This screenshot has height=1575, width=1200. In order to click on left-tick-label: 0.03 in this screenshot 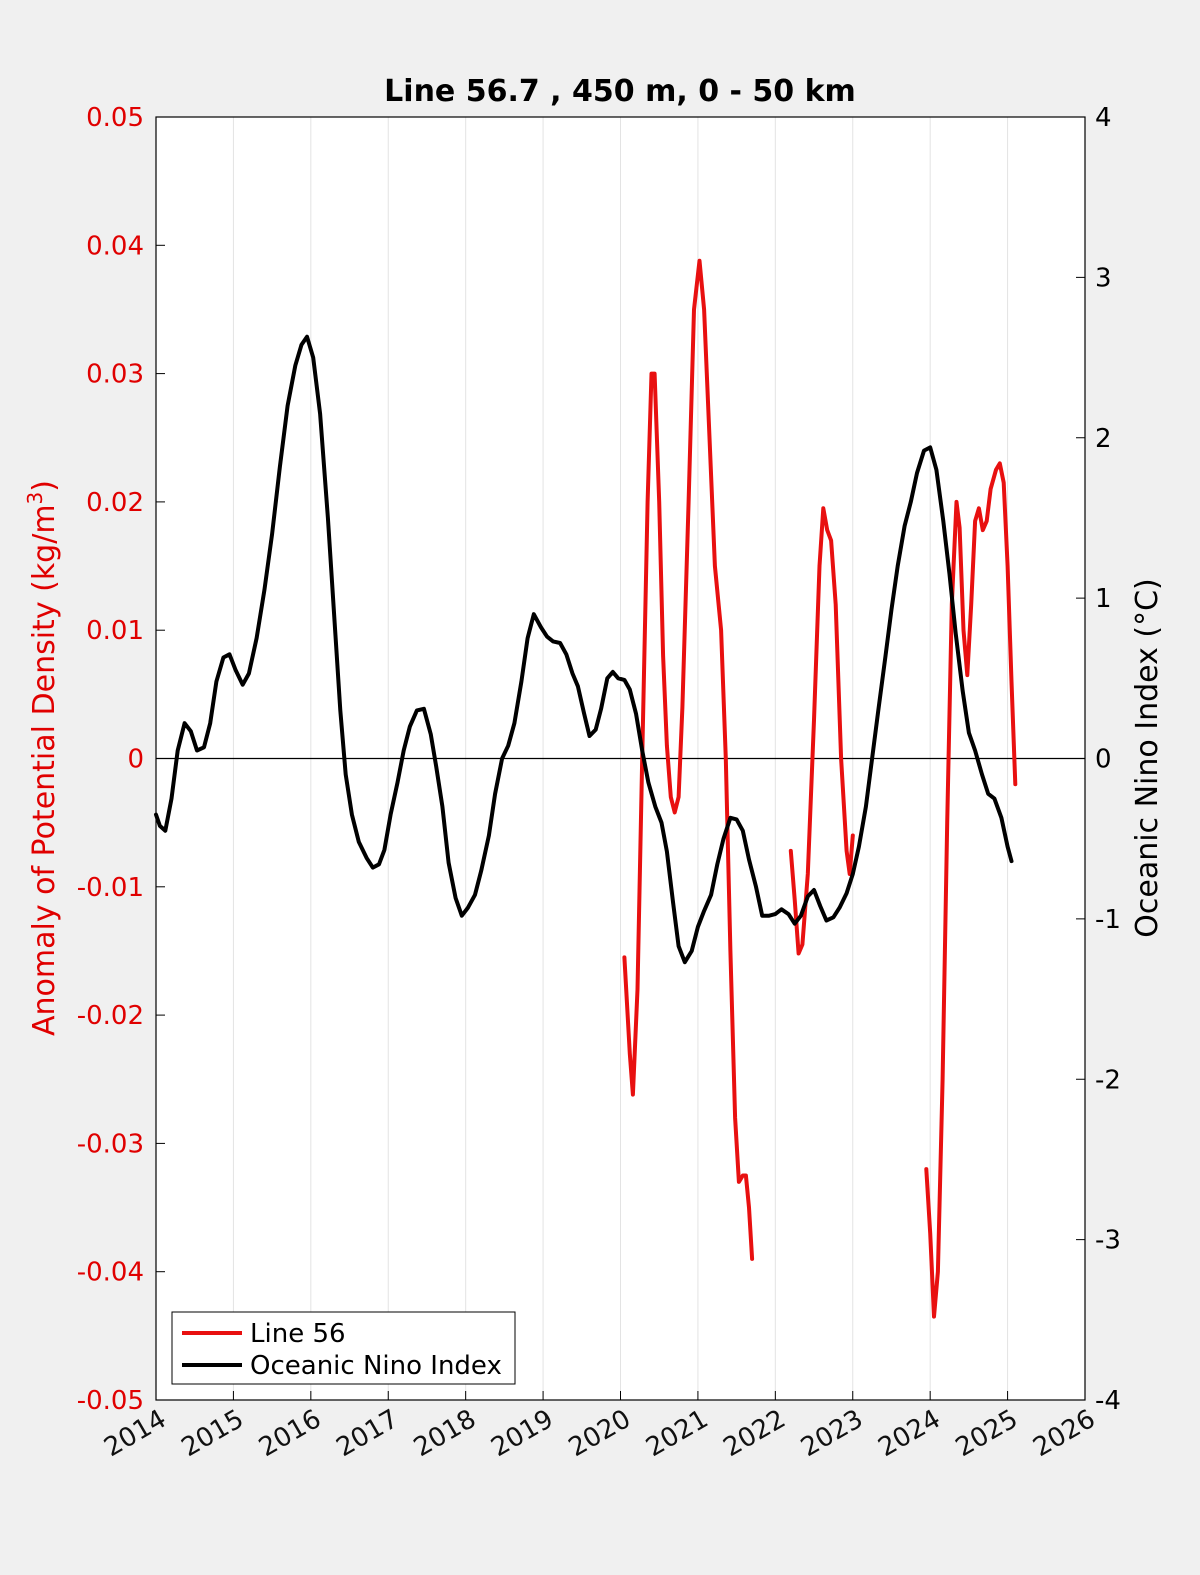, I will do `click(115, 375)`.